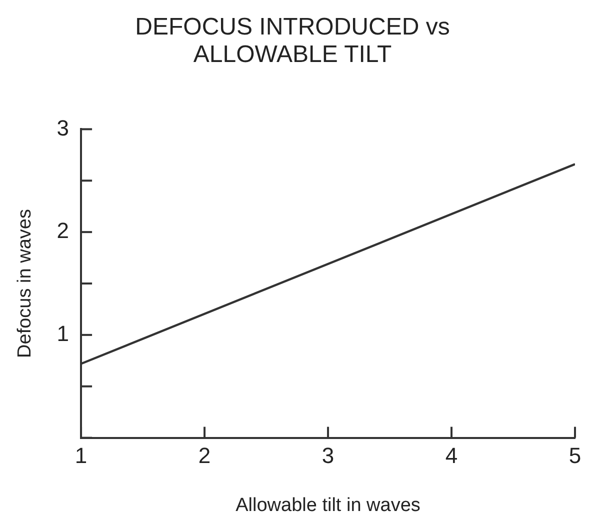  What do you see at coordinates (292, 40) in the screenshot?
I see `chart-title: DEFOCUS INTRODUCED vs ALLOWABLE TILT` at bounding box center [292, 40].